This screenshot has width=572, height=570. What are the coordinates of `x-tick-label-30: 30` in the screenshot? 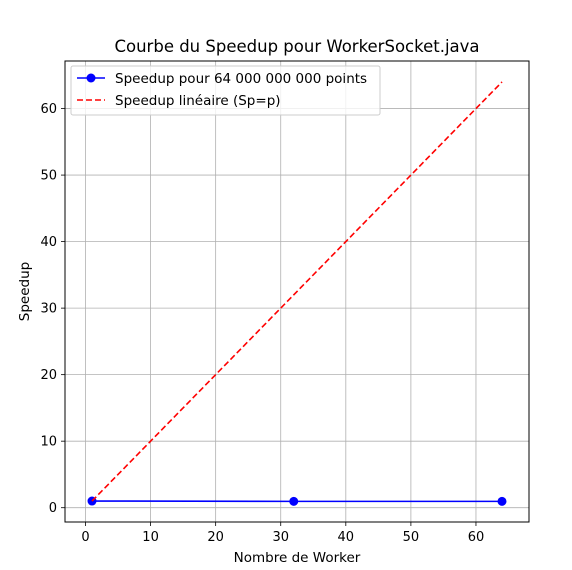 It's located at (280, 537).